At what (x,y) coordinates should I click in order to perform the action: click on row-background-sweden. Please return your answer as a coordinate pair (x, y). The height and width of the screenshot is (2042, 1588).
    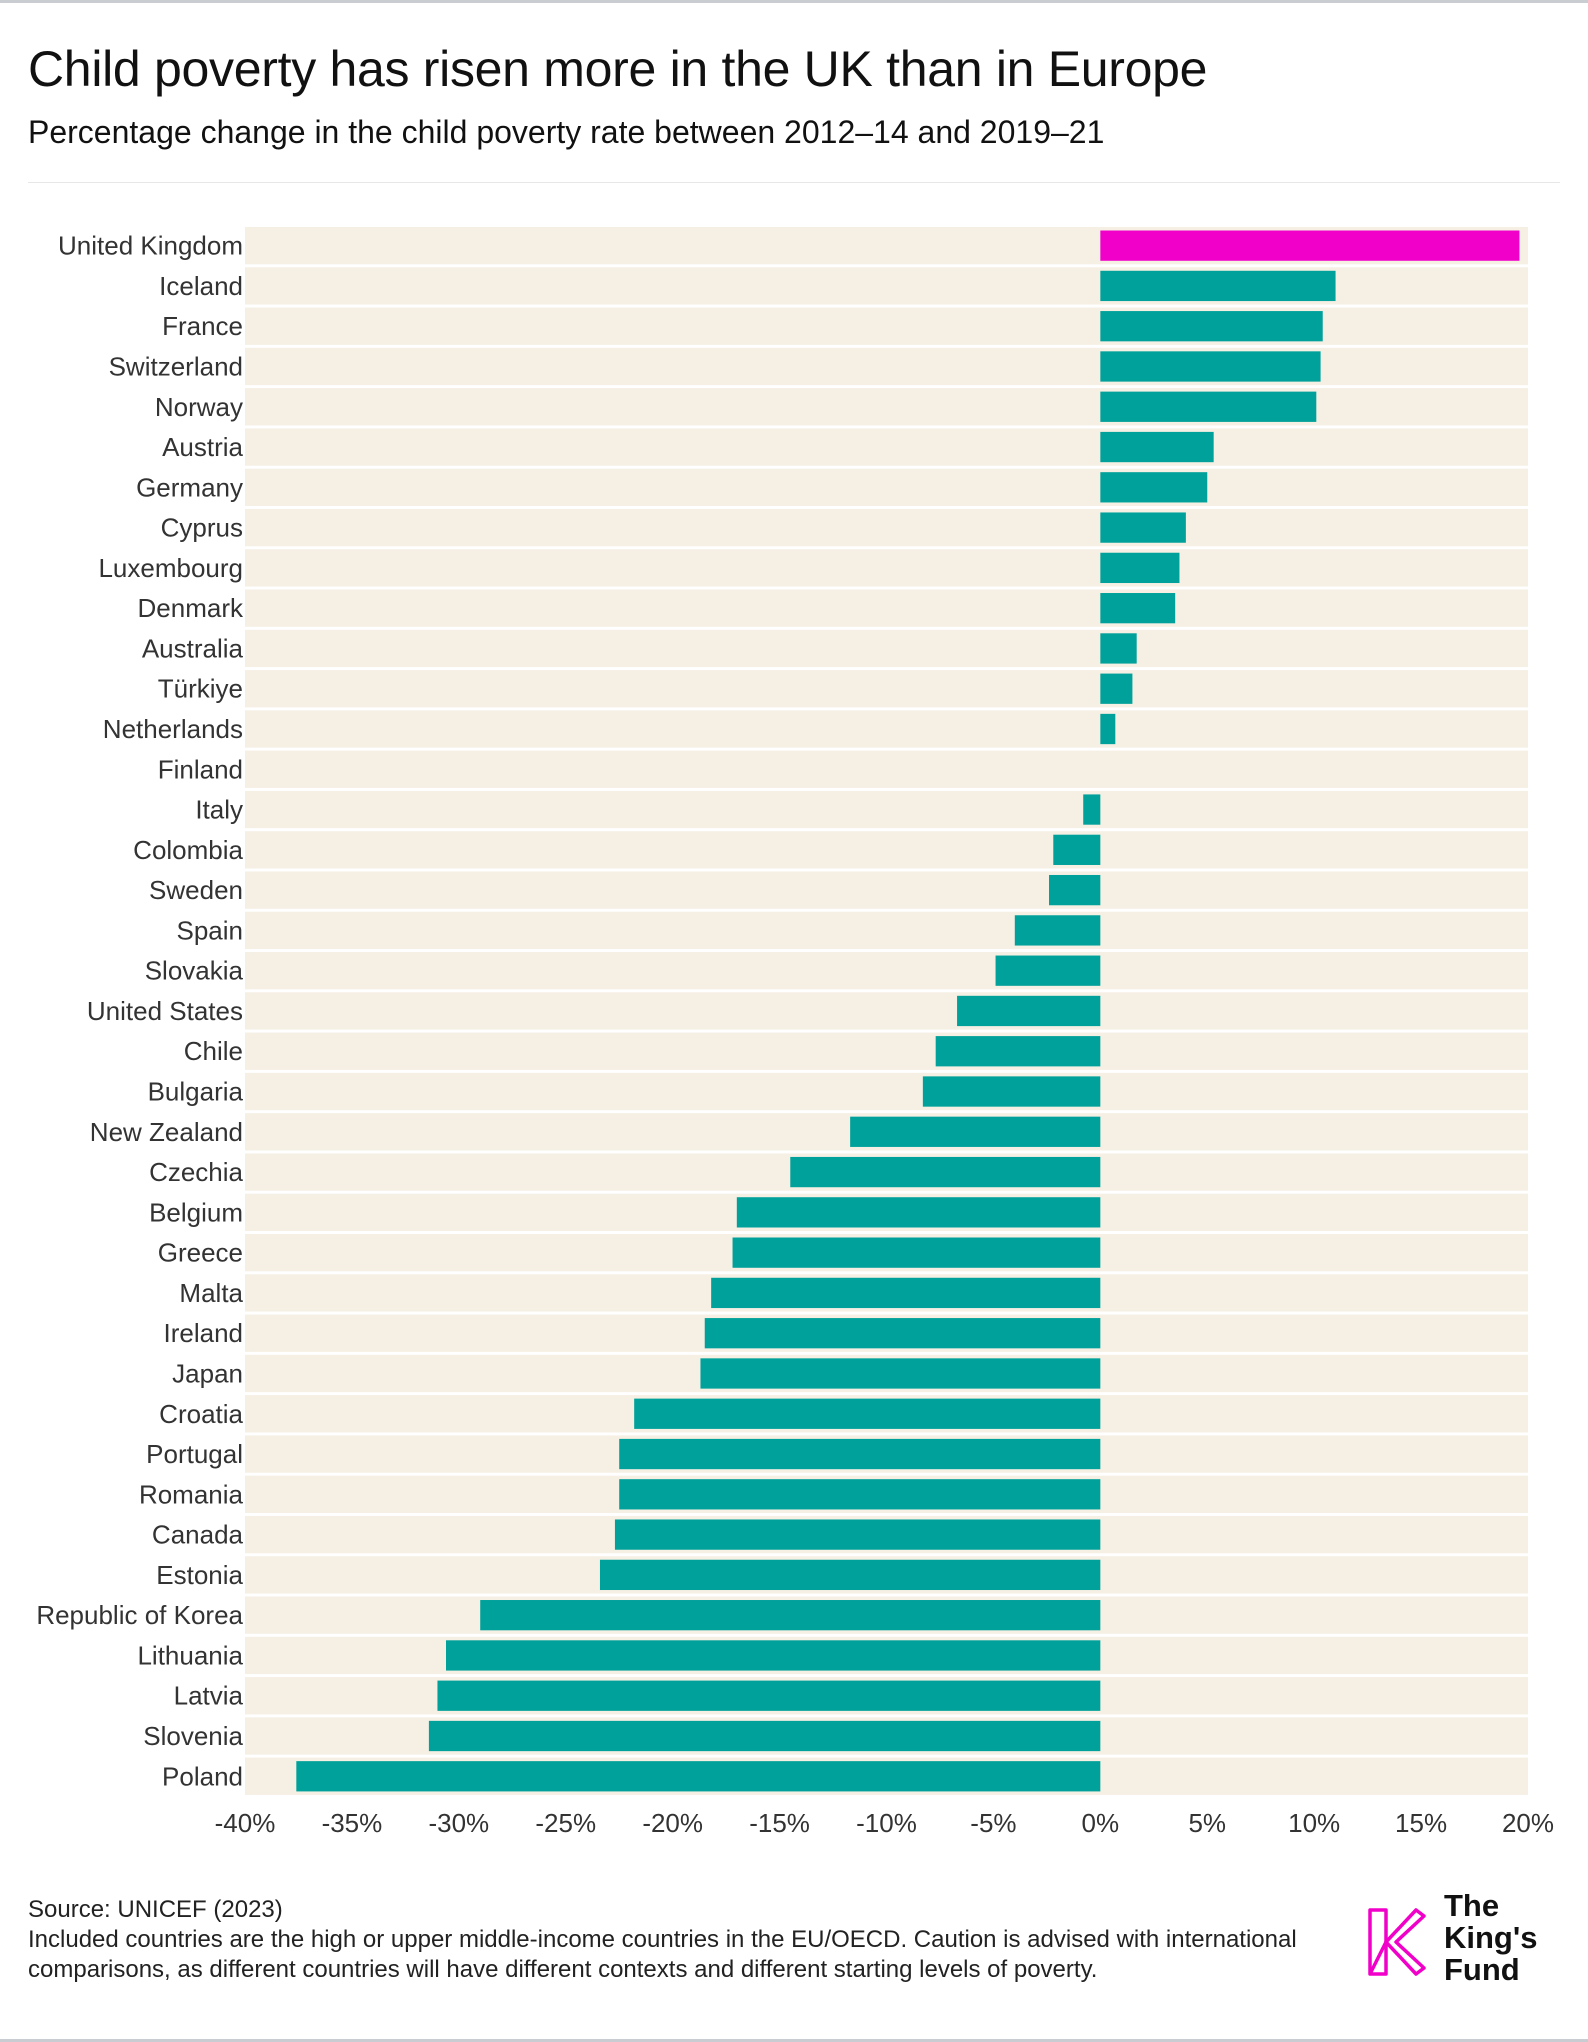
    Looking at the image, I should click on (886, 890).